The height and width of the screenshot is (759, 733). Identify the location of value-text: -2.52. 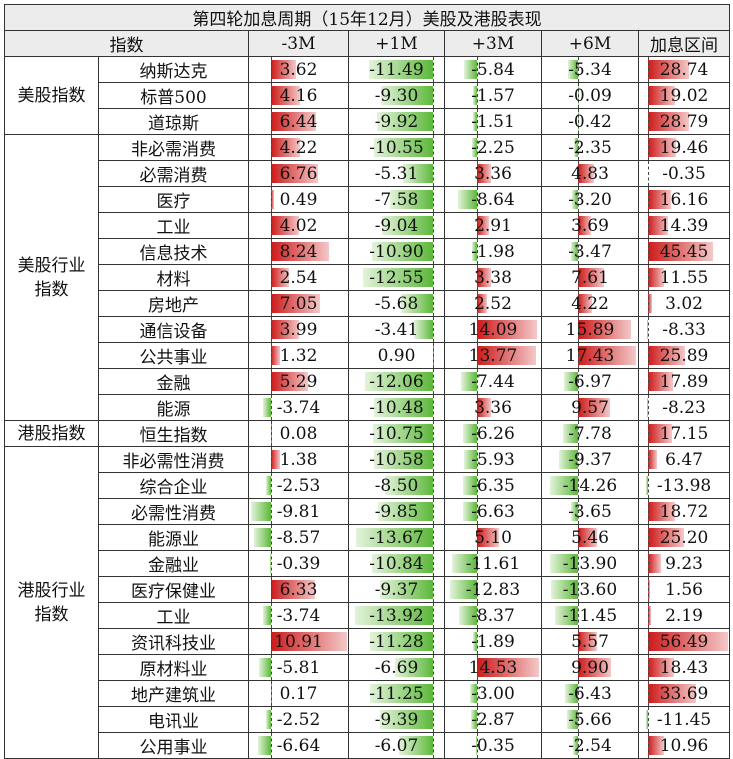
(299, 720).